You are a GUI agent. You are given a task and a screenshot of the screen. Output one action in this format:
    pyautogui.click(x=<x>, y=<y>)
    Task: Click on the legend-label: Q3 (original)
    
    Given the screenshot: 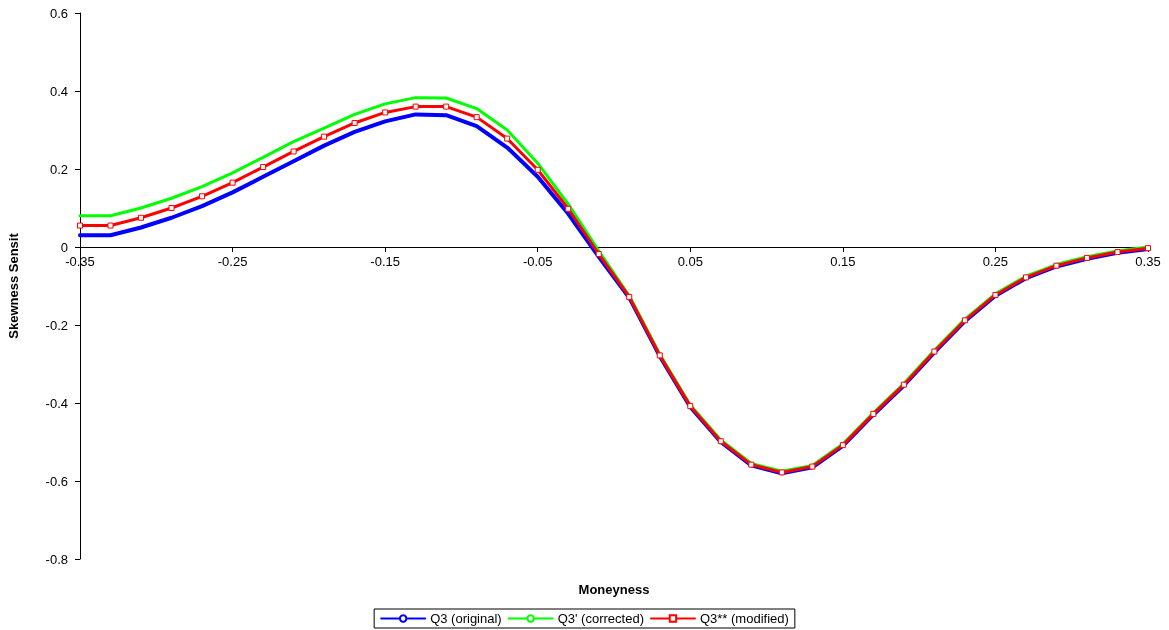 What is the action you would take?
    pyautogui.click(x=466, y=618)
    